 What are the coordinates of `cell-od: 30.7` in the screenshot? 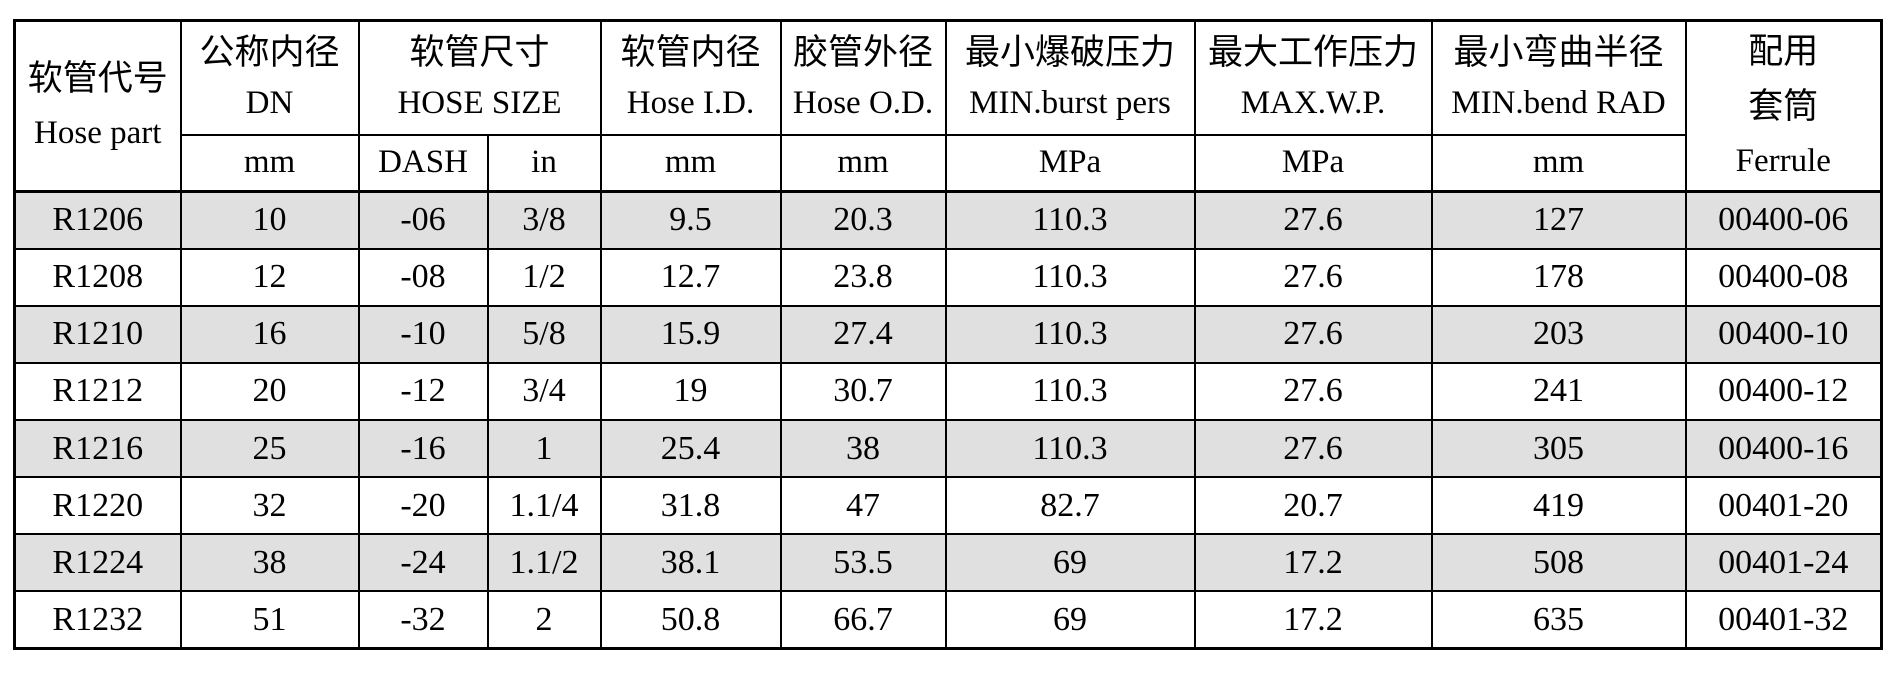 It's located at (863, 391).